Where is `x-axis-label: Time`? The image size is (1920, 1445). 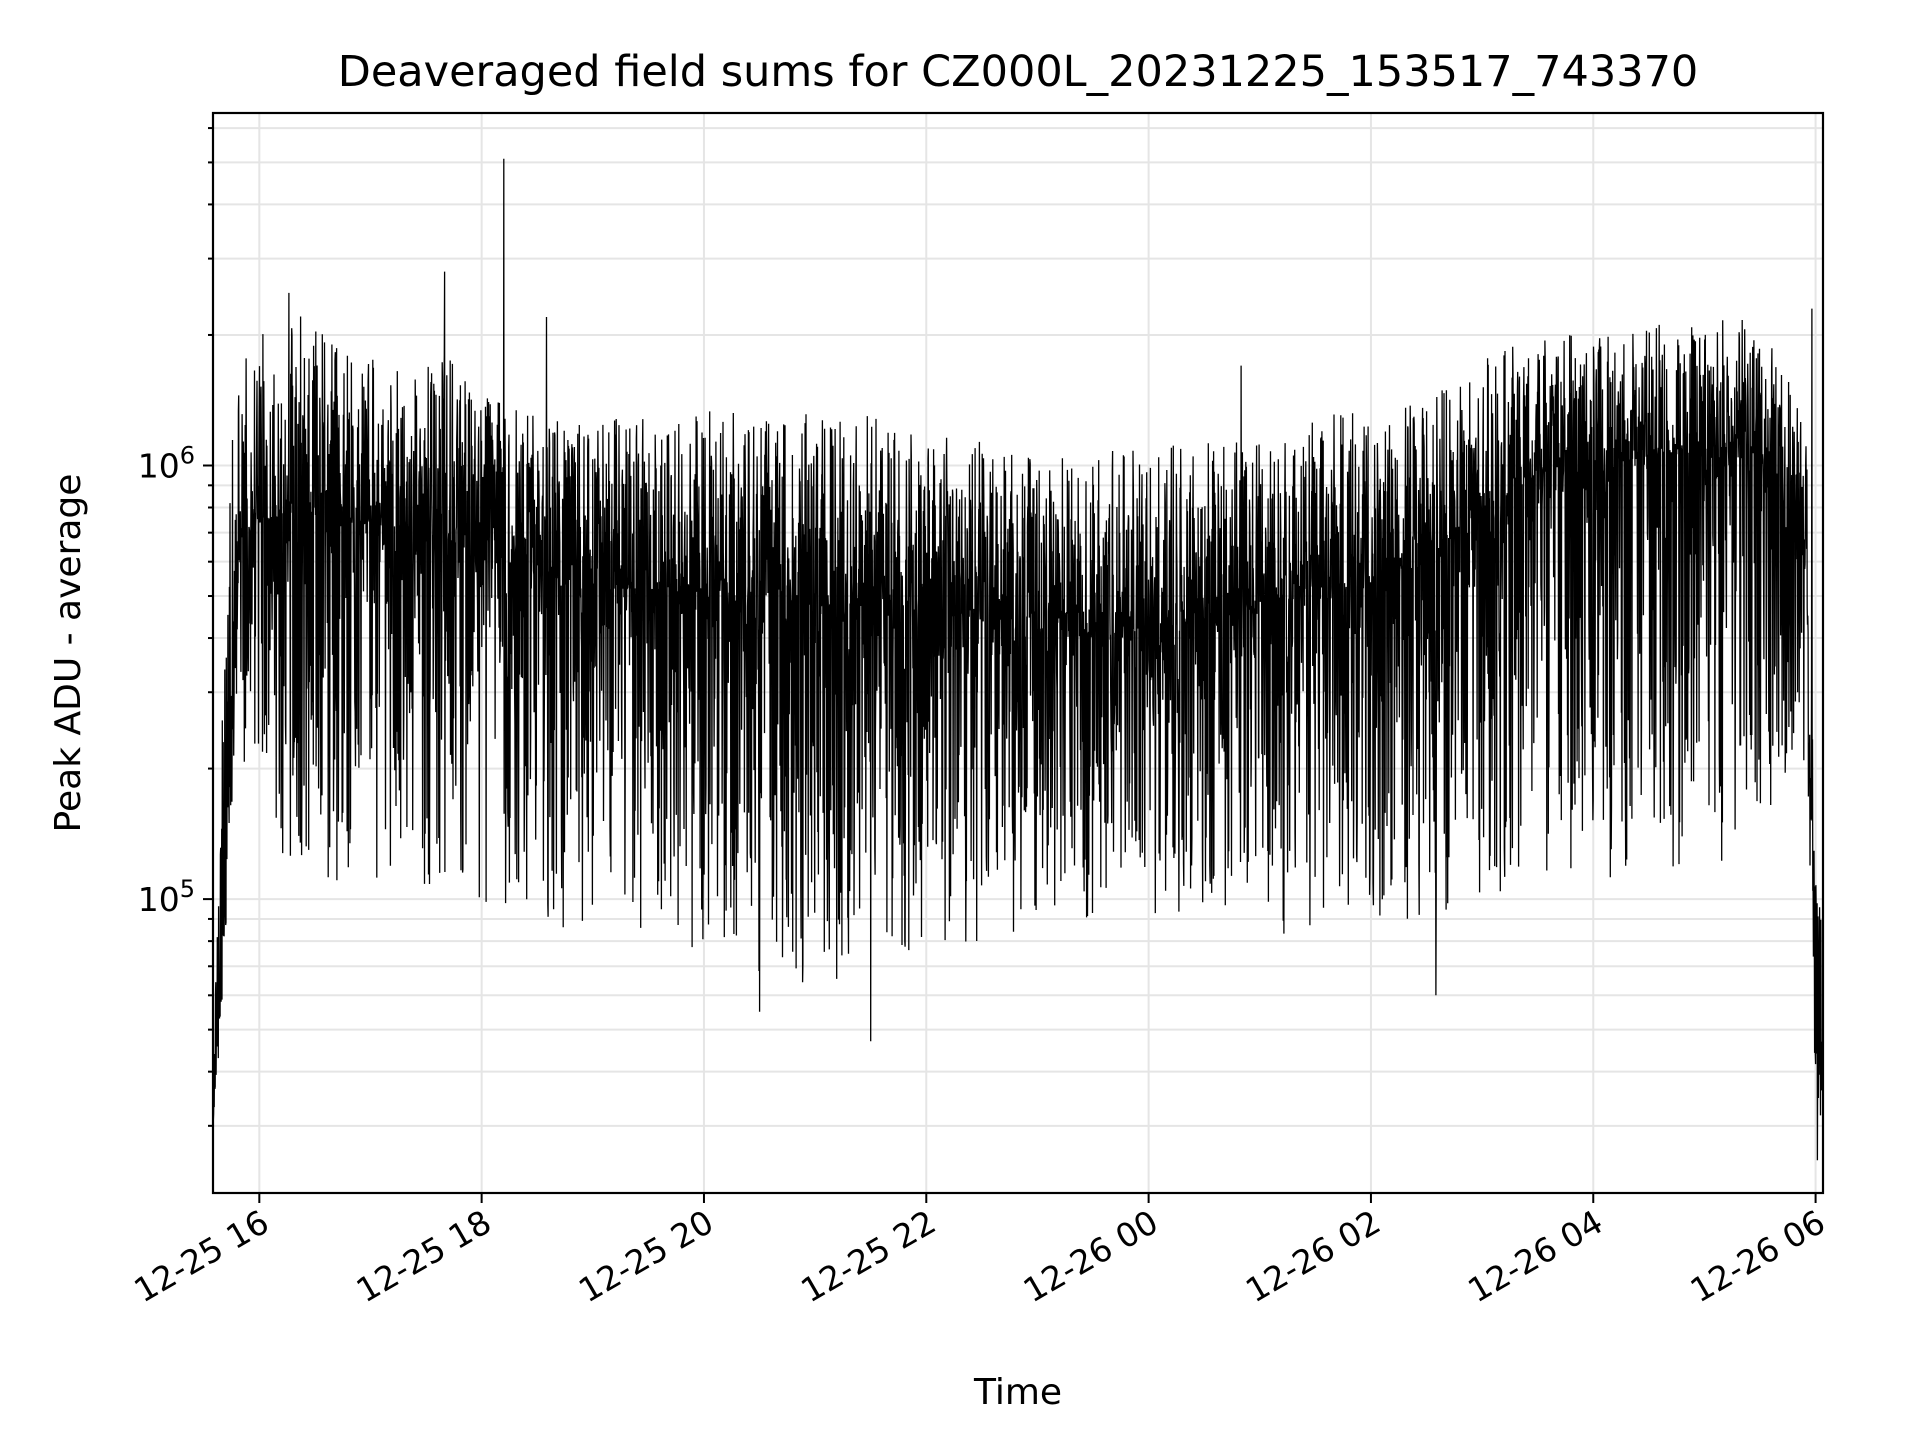
x-axis-label: Time is located at coordinates (1017, 1392).